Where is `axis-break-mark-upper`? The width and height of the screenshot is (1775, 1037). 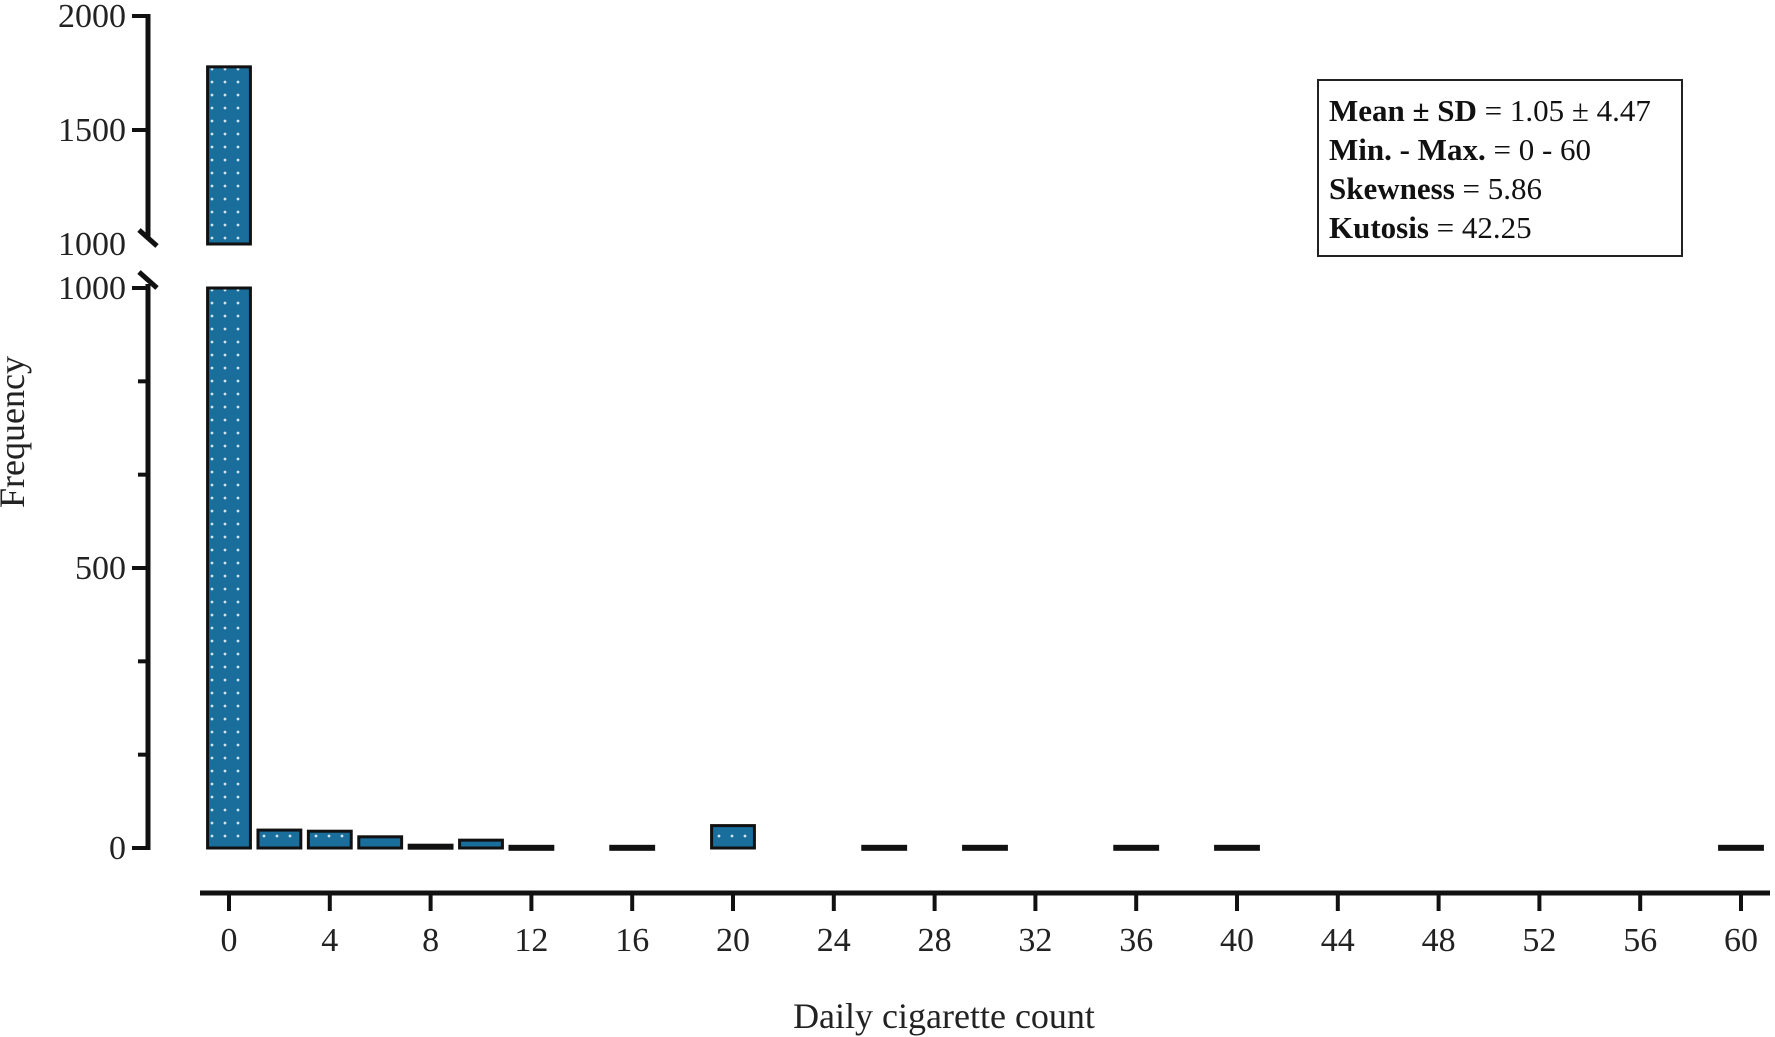 axis-break-mark-upper is located at coordinates (148, 238).